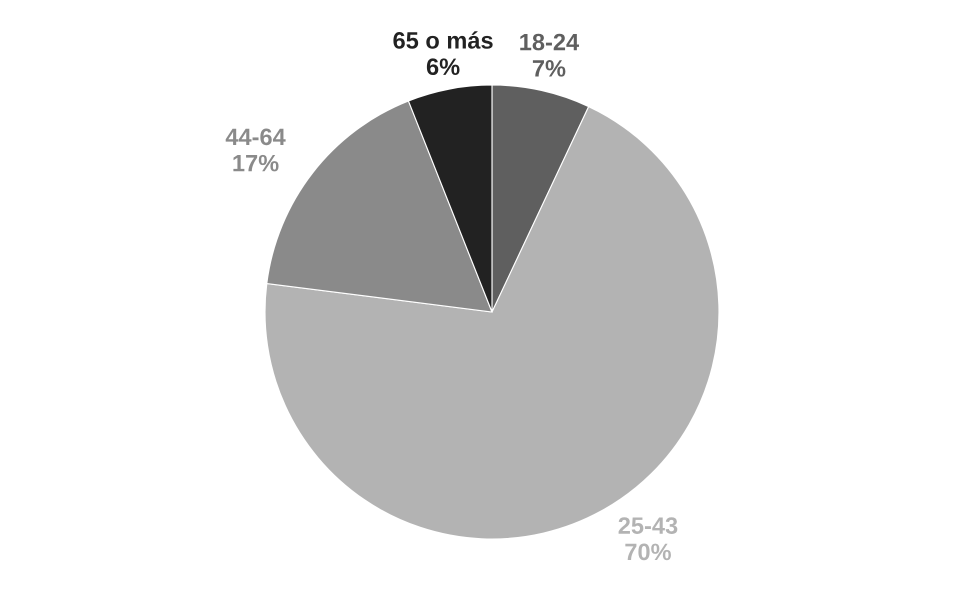  What do you see at coordinates (549, 68) in the screenshot?
I see `data-label: 7%` at bounding box center [549, 68].